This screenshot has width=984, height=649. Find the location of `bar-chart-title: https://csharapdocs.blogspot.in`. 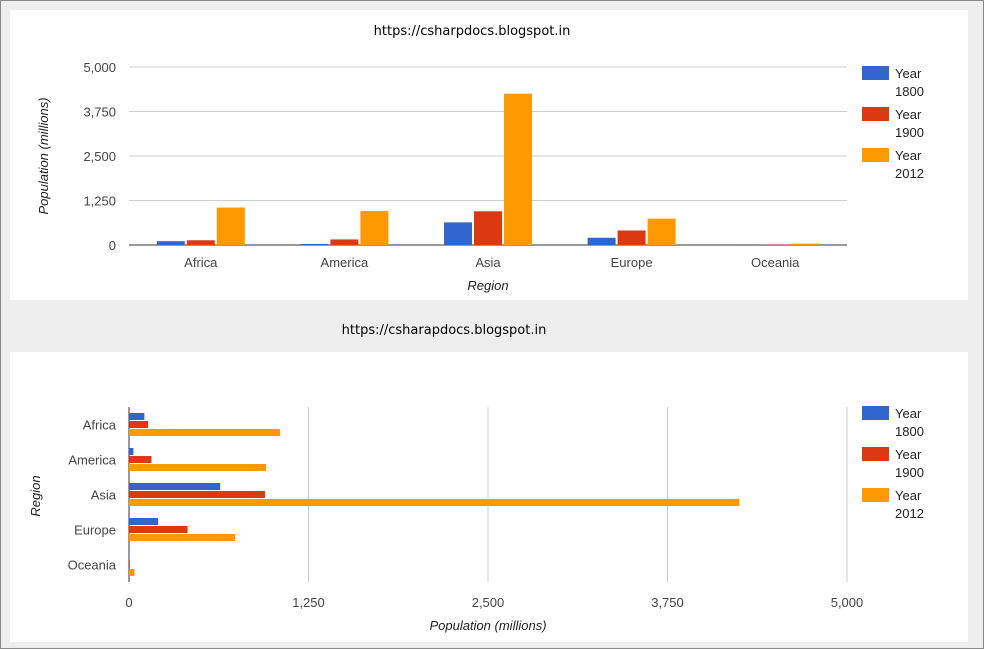

bar-chart-title: https://csharapdocs.blogspot.in is located at coordinates (444, 330).